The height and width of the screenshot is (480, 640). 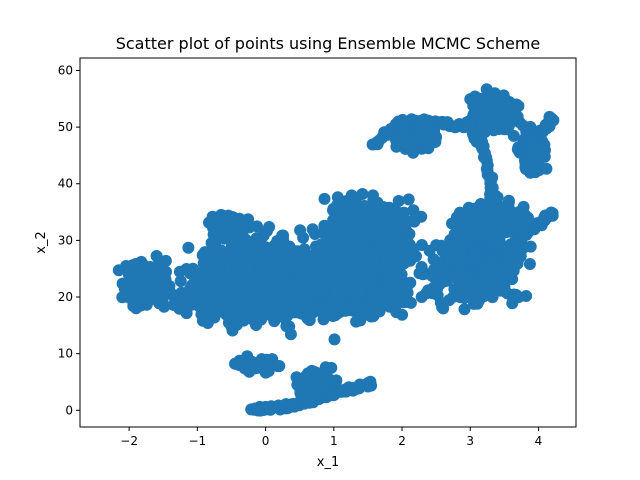 I want to click on y-tick-label: 0, so click(x=69, y=410).